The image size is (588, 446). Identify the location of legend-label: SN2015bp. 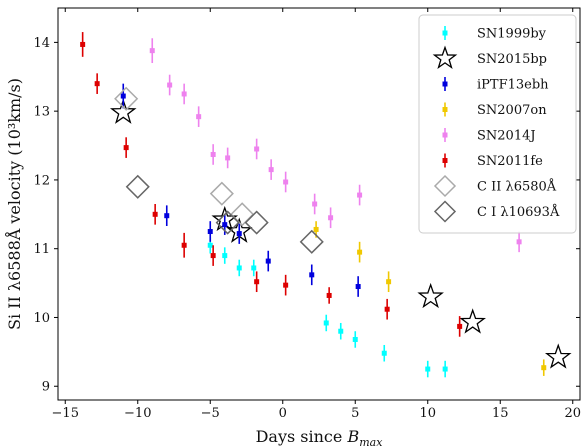
(512, 59).